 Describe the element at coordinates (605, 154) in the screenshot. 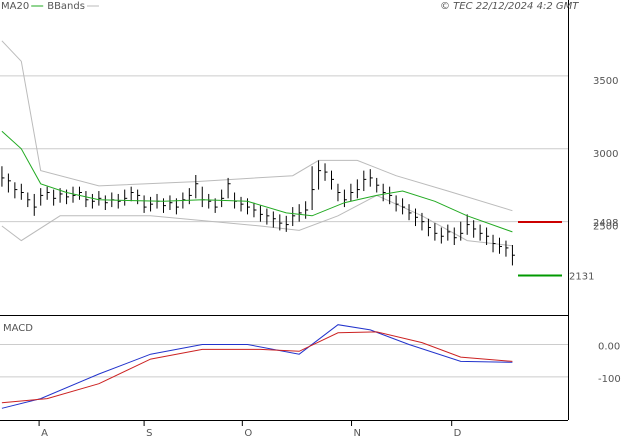

I see `y-tick-label: 3000` at that location.